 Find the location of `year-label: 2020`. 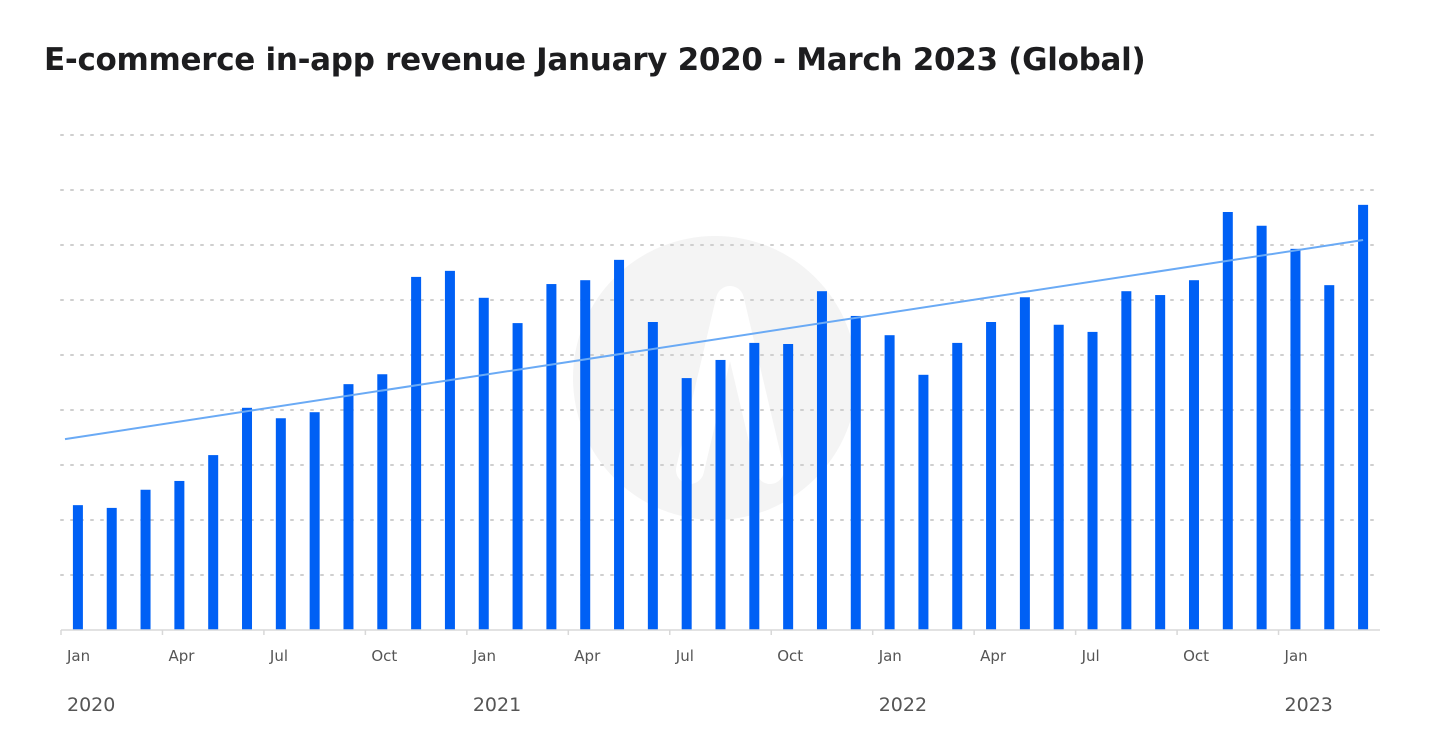

year-label: 2020 is located at coordinates (91, 705).